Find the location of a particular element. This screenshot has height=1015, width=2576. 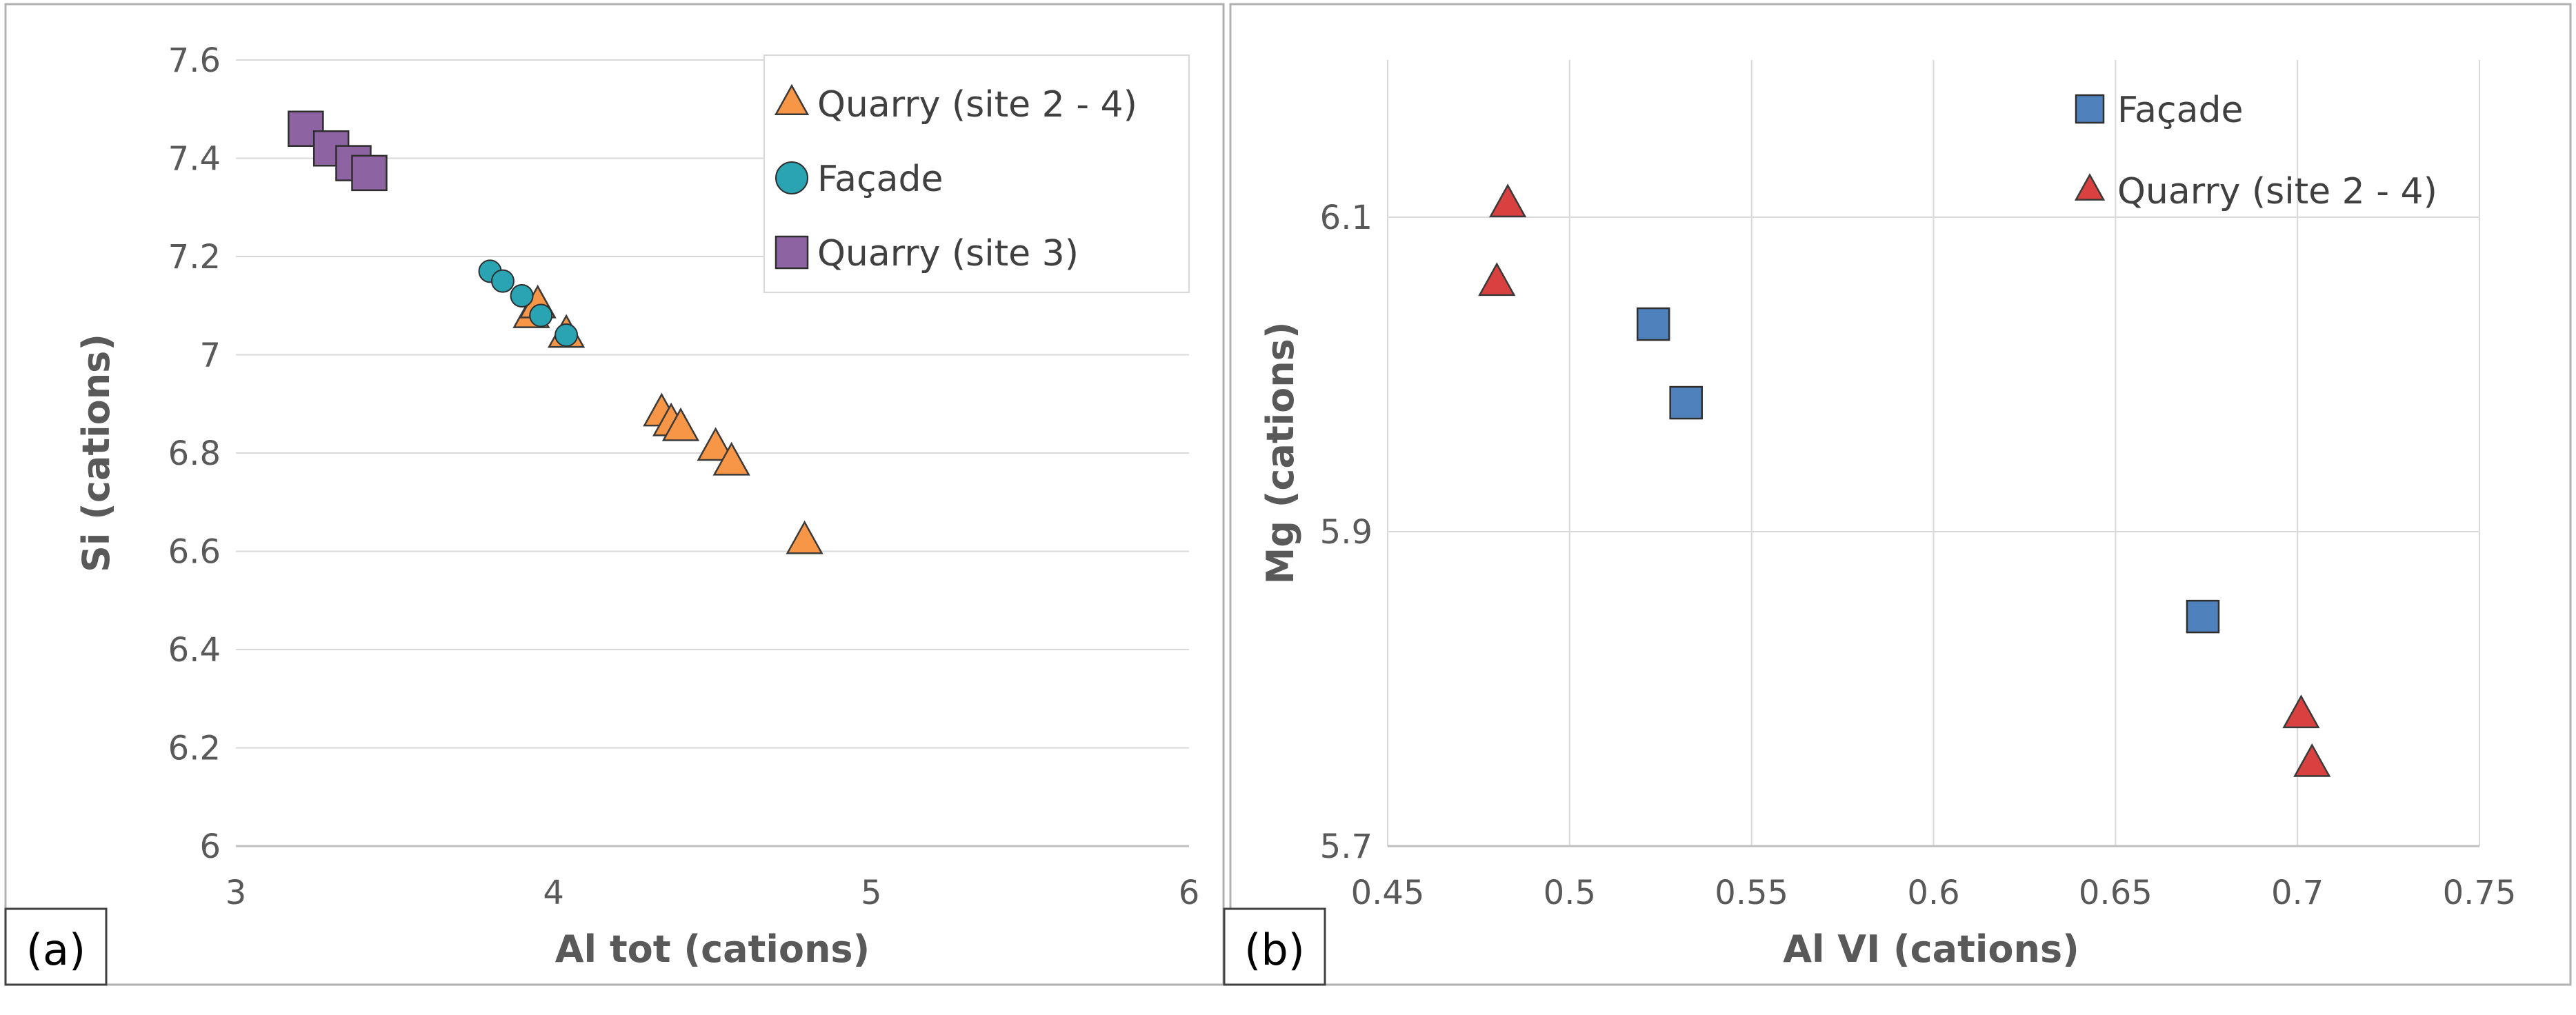

x-tick-label: 0.6 is located at coordinates (1933, 893).